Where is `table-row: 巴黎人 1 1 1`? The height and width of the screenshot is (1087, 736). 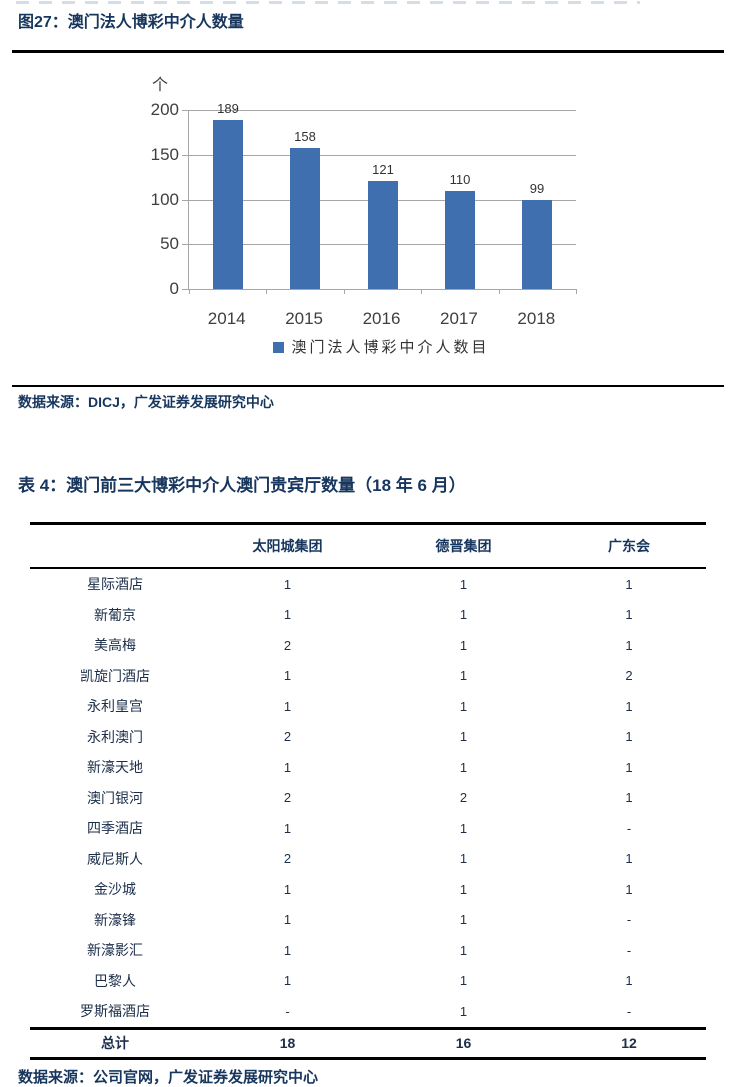
table-row: 巴黎人 1 1 1 is located at coordinates (368, 981).